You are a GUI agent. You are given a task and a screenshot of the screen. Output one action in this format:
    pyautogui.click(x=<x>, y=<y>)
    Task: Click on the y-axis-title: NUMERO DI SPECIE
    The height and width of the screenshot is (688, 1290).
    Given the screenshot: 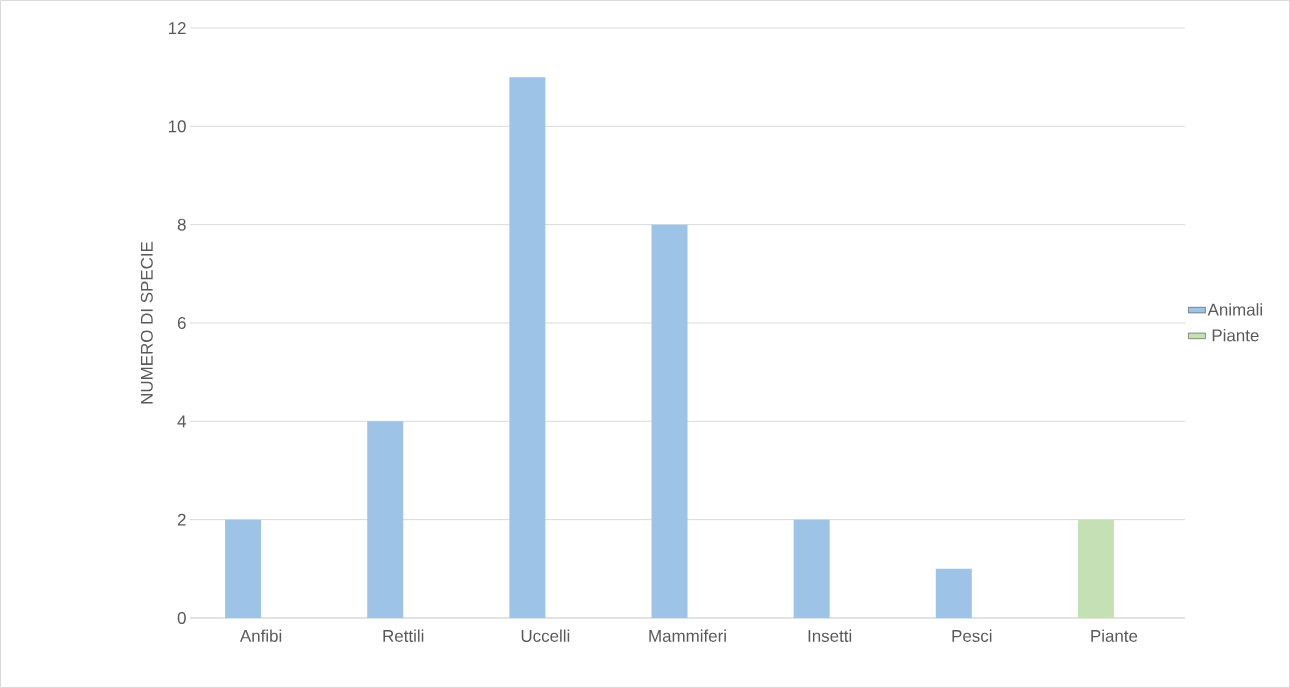 What is the action you would take?
    pyautogui.click(x=146, y=322)
    